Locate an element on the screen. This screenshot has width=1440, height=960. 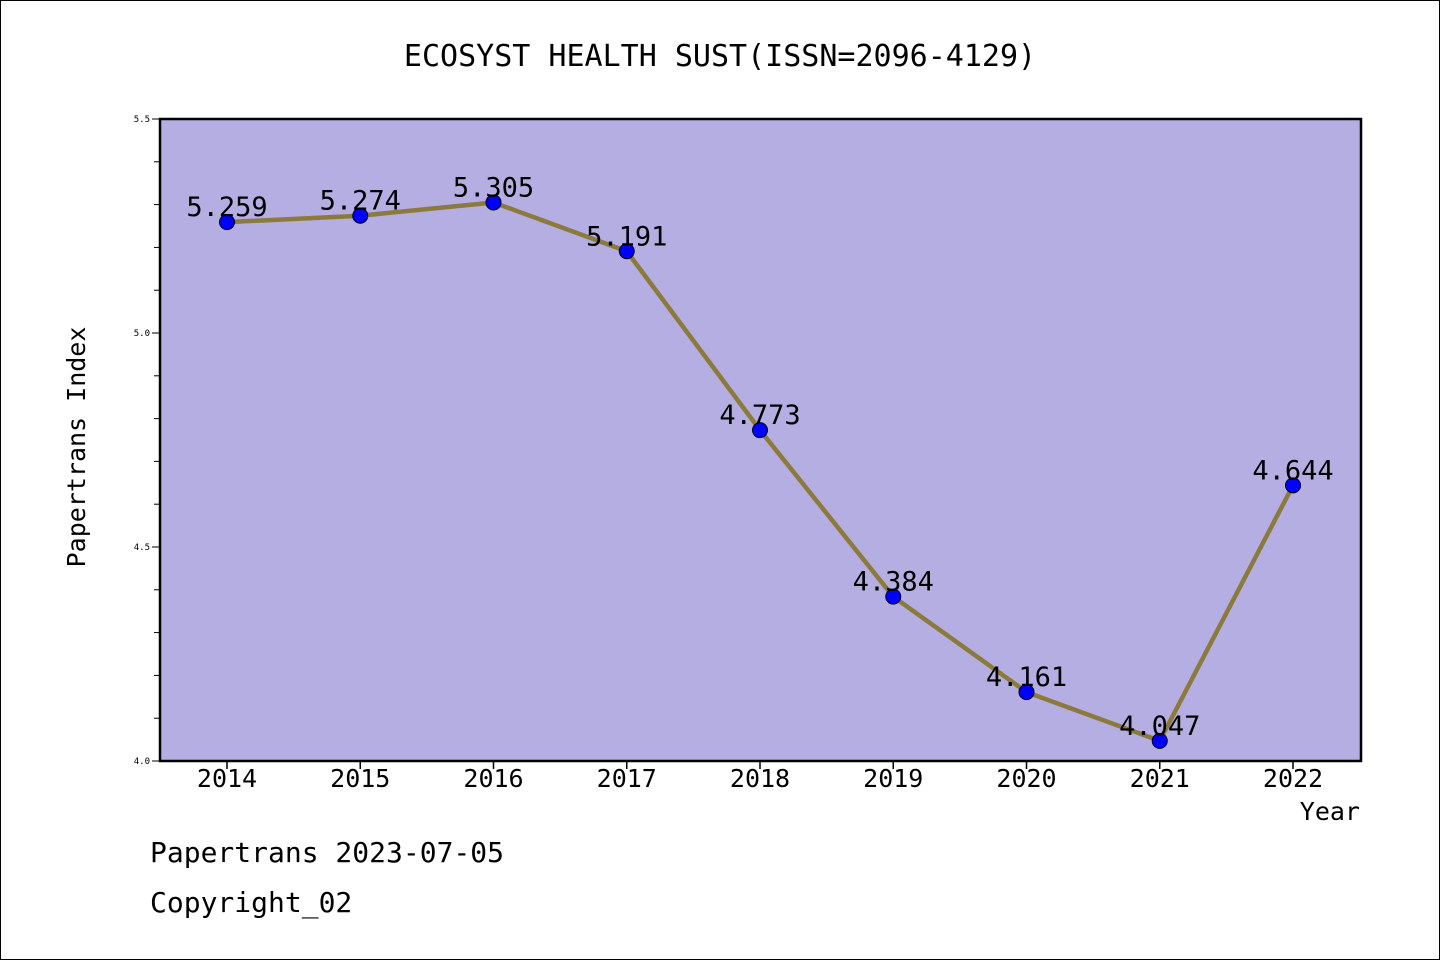
data-label: 5.191 is located at coordinates (626, 236).